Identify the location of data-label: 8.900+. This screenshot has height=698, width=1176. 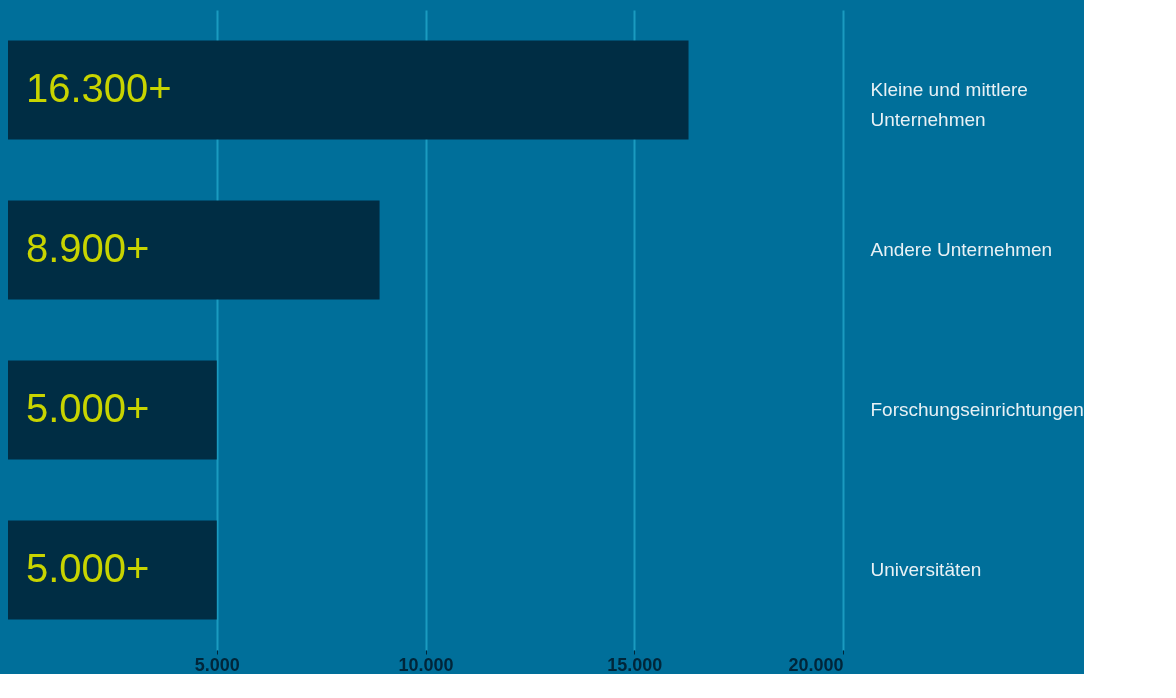
(88, 248).